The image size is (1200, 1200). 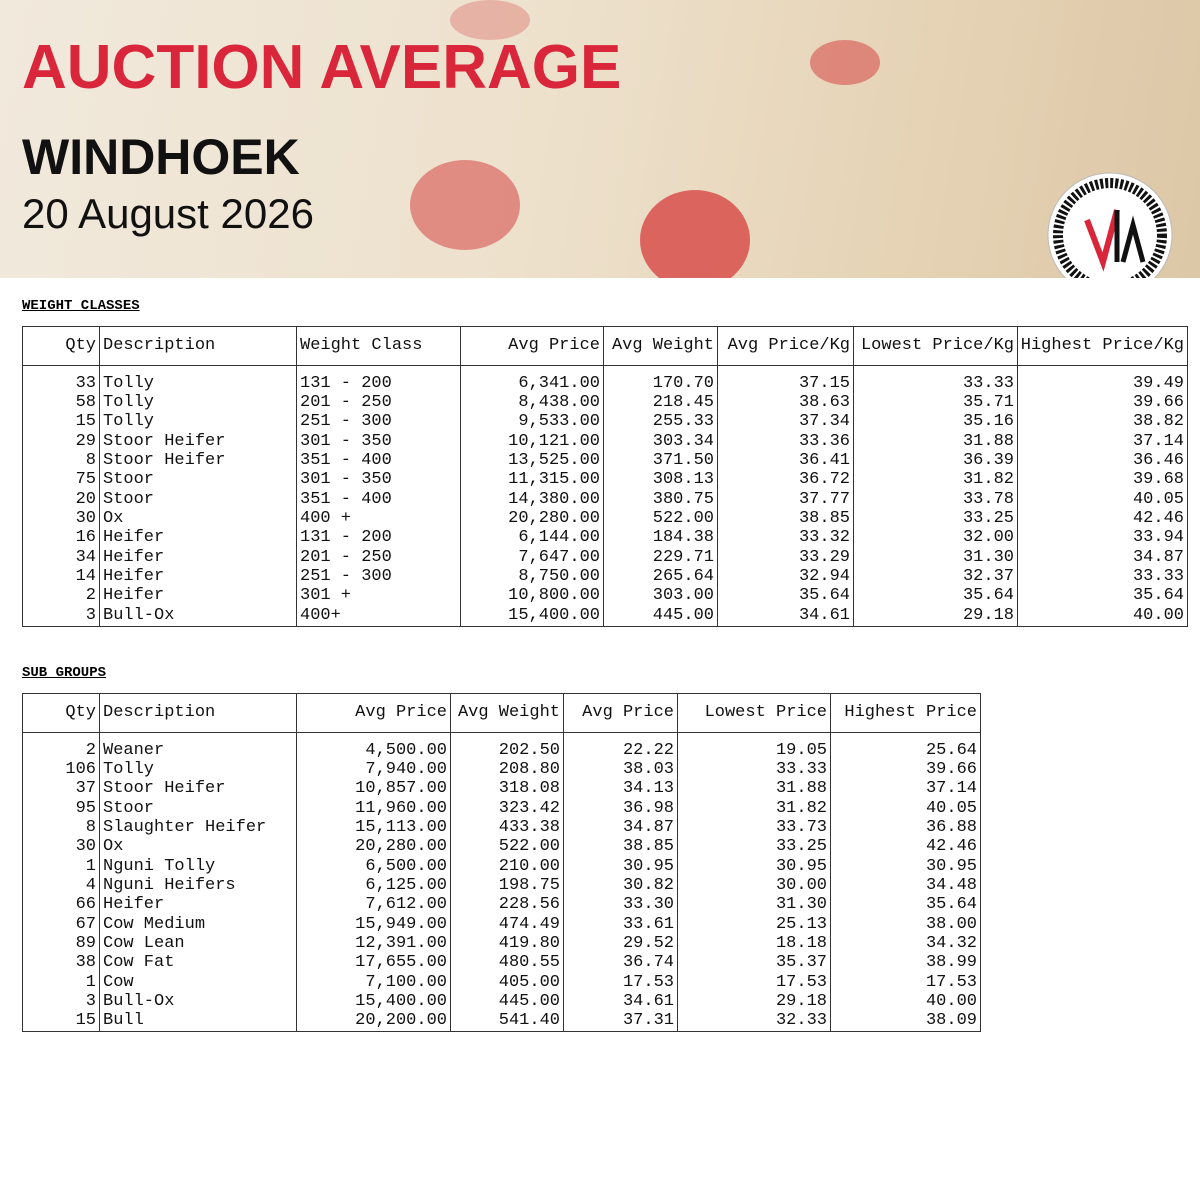 I want to click on table-cell: 34.32, so click(x=951, y=943).